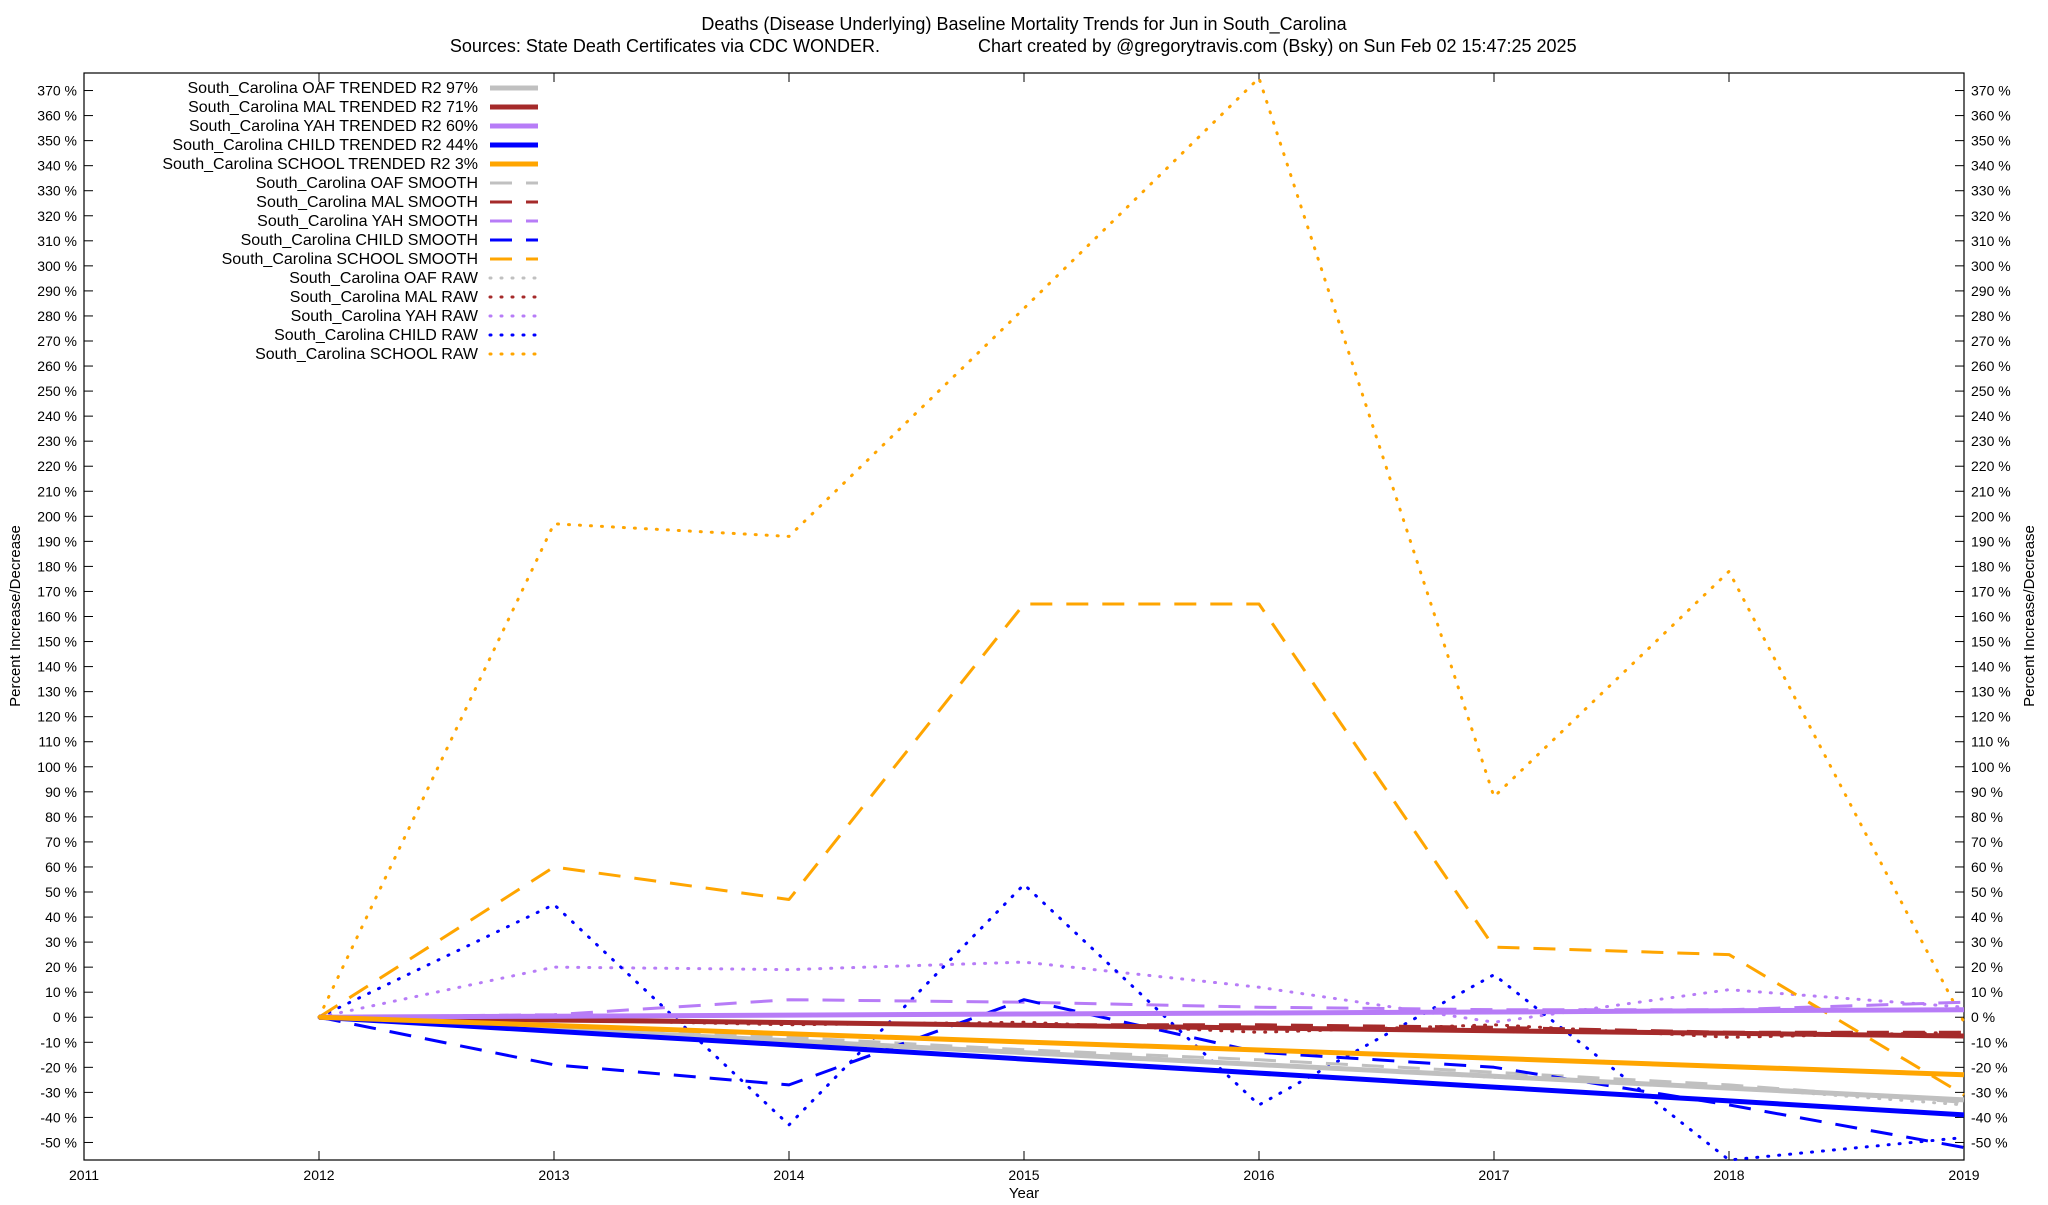 Image resolution: width=2048 pixels, height=1205 pixels. Describe the element at coordinates (57, 166) in the screenshot. I see `y-tick-label-left: 340 %` at that location.